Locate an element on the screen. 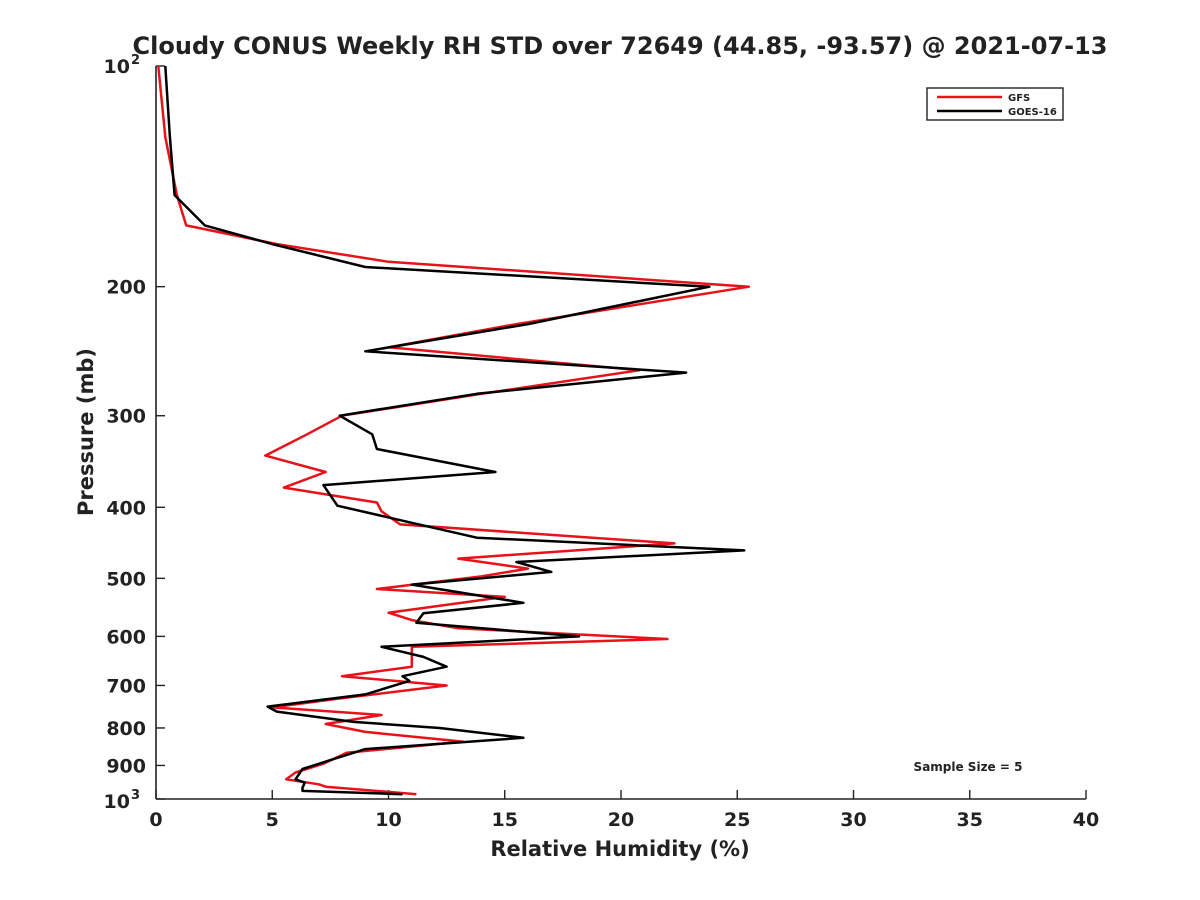 This screenshot has width=1200, height=900. x-tick-label: 0 is located at coordinates (155, 820).